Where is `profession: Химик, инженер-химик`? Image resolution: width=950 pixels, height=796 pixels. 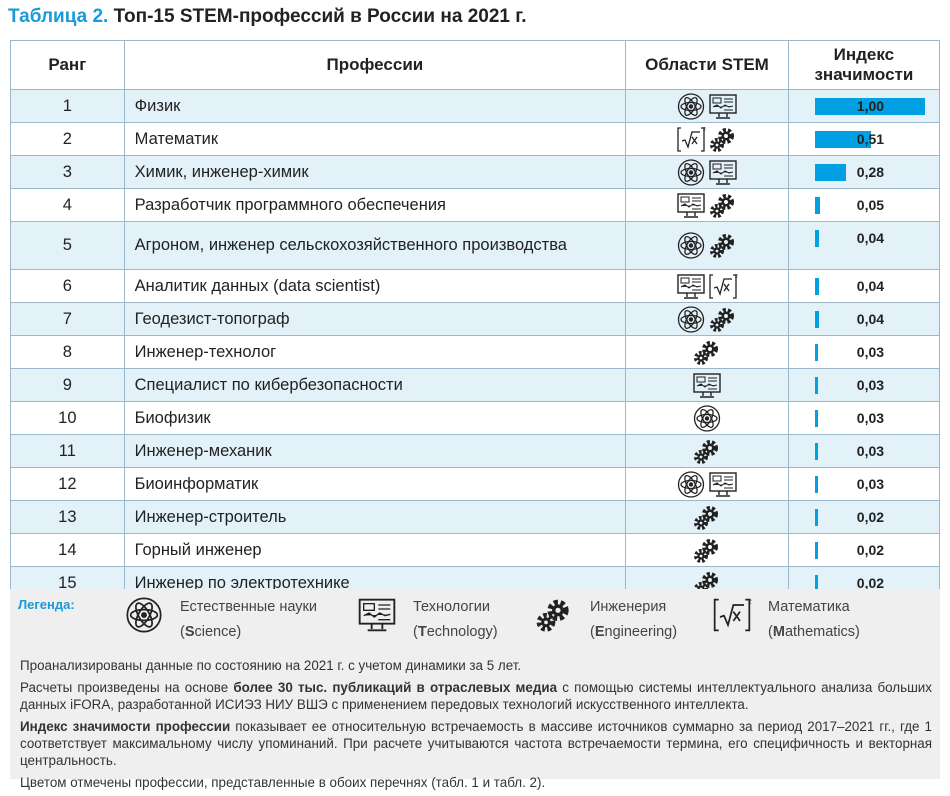 profession: Химик, инженер-химик is located at coordinates (375, 172).